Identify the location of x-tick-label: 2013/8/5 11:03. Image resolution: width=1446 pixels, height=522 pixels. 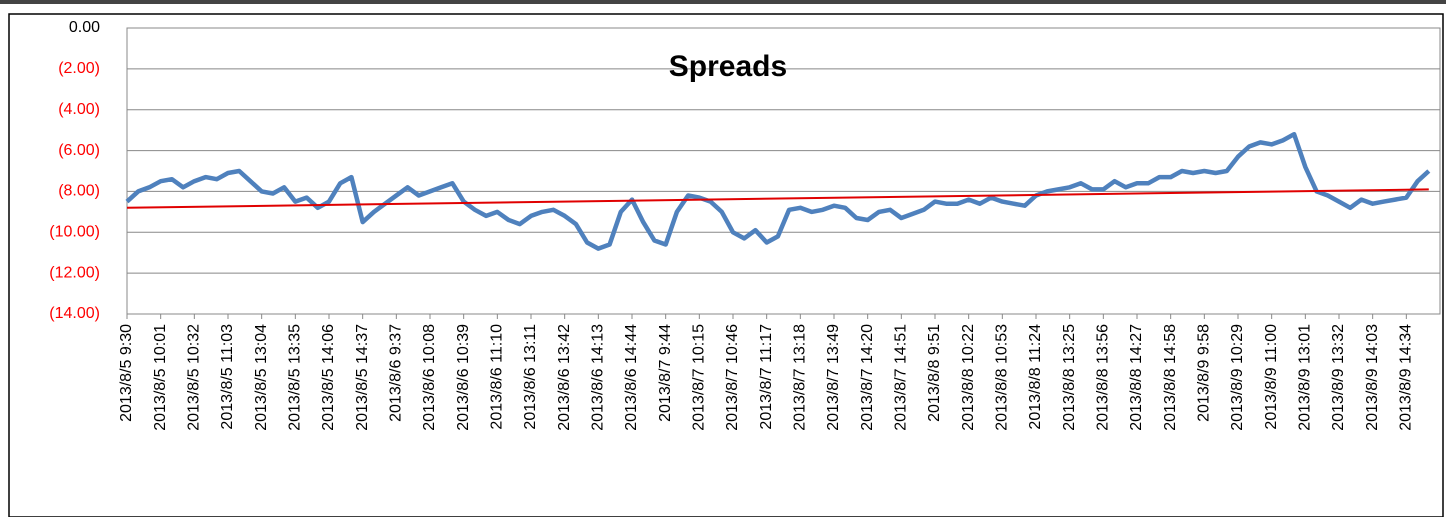
(227, 377).